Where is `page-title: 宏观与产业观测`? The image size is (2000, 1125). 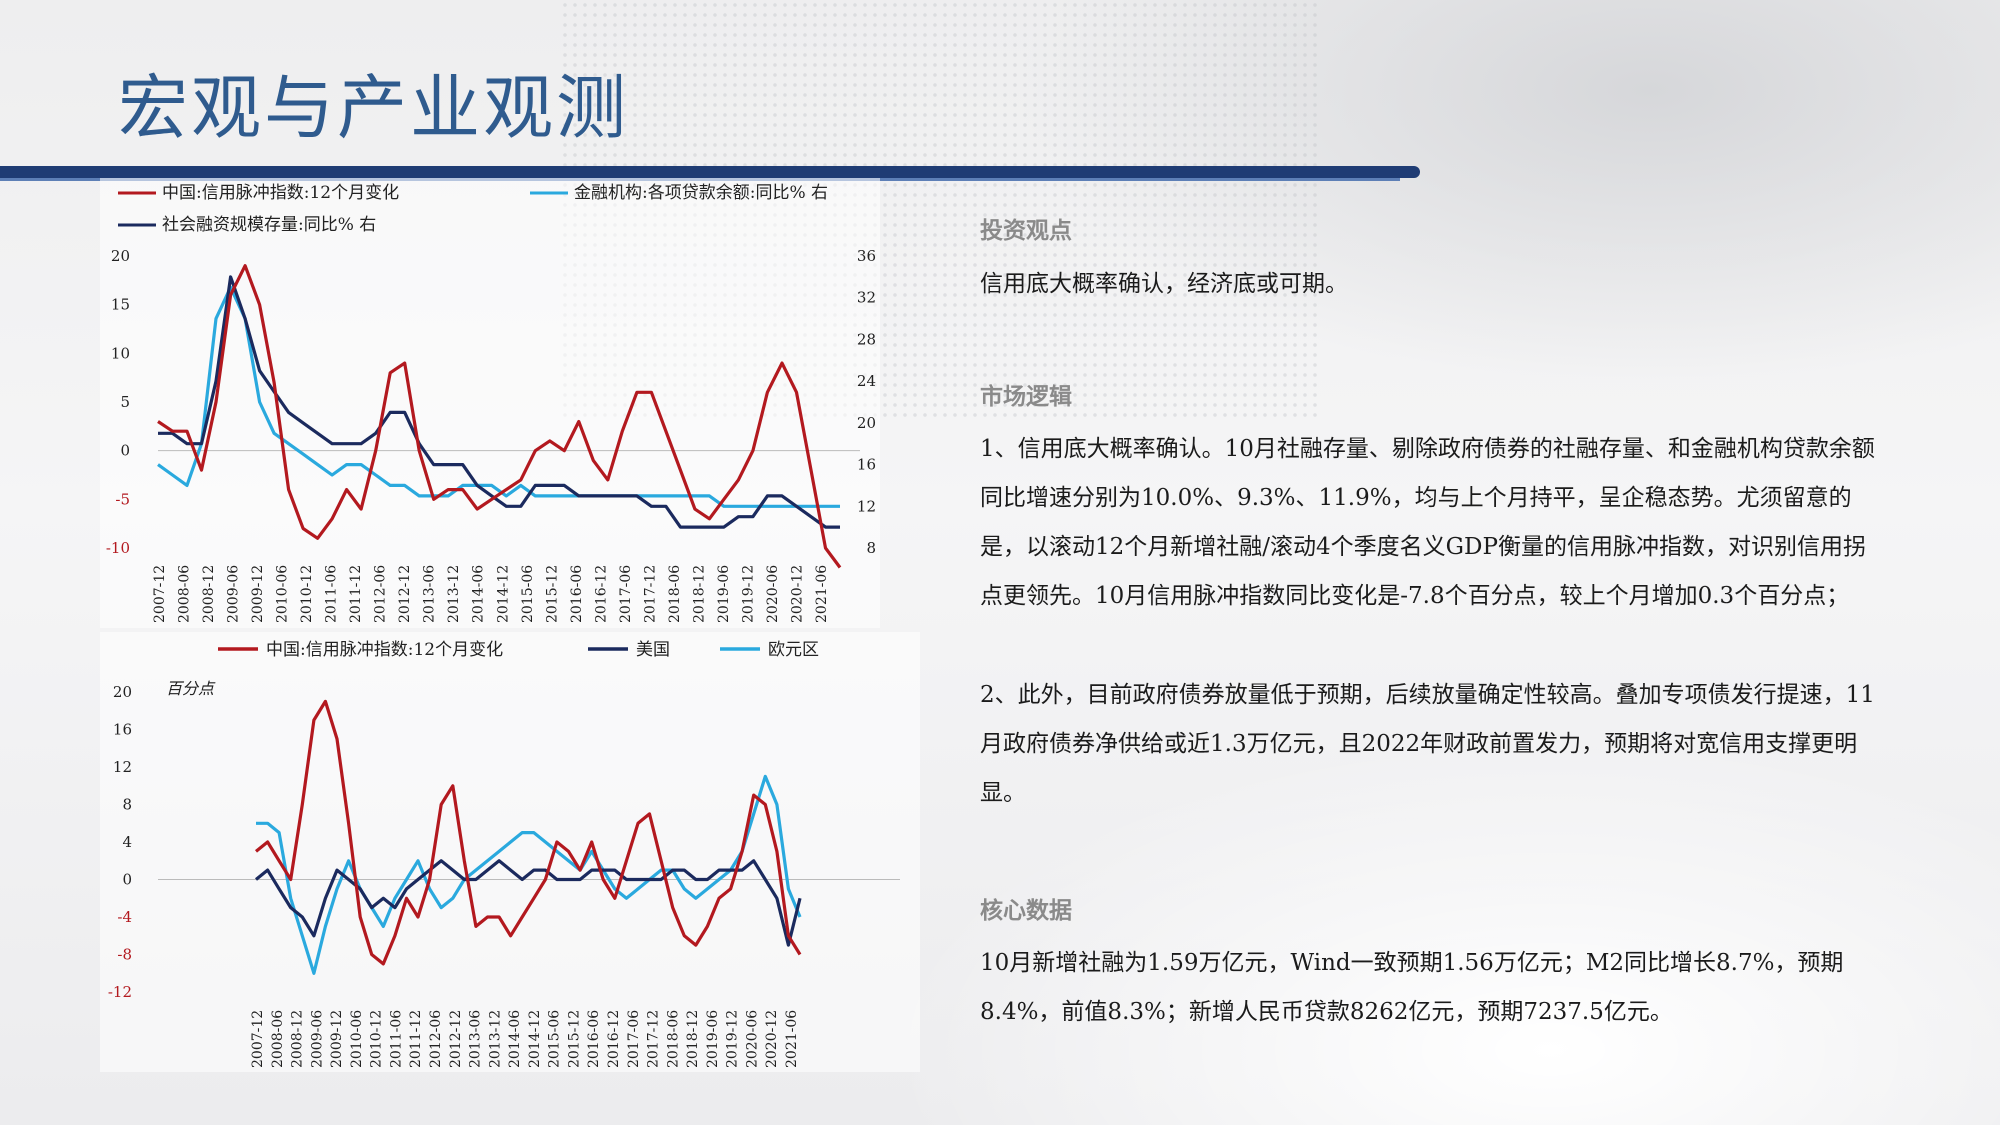 page-title: 宏观与产业观测 is located at coordinates (373, 108).